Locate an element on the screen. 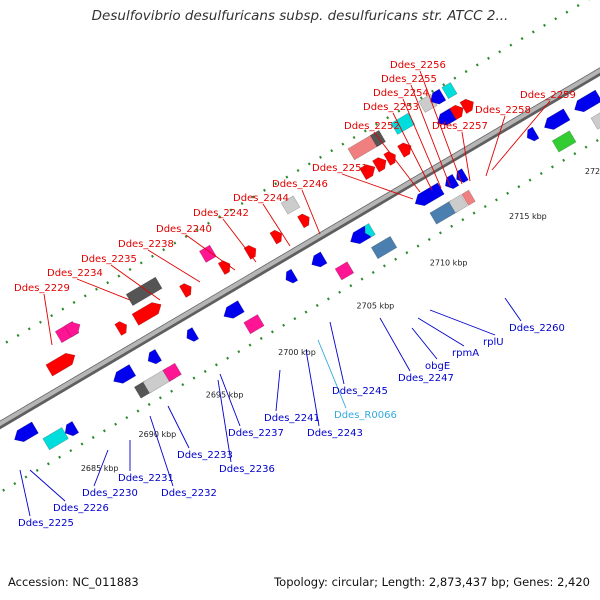 The width and height of the screenshot is (600, 600). forward-gene-label: Ddes_2238 is located at coordinates (146, 244).